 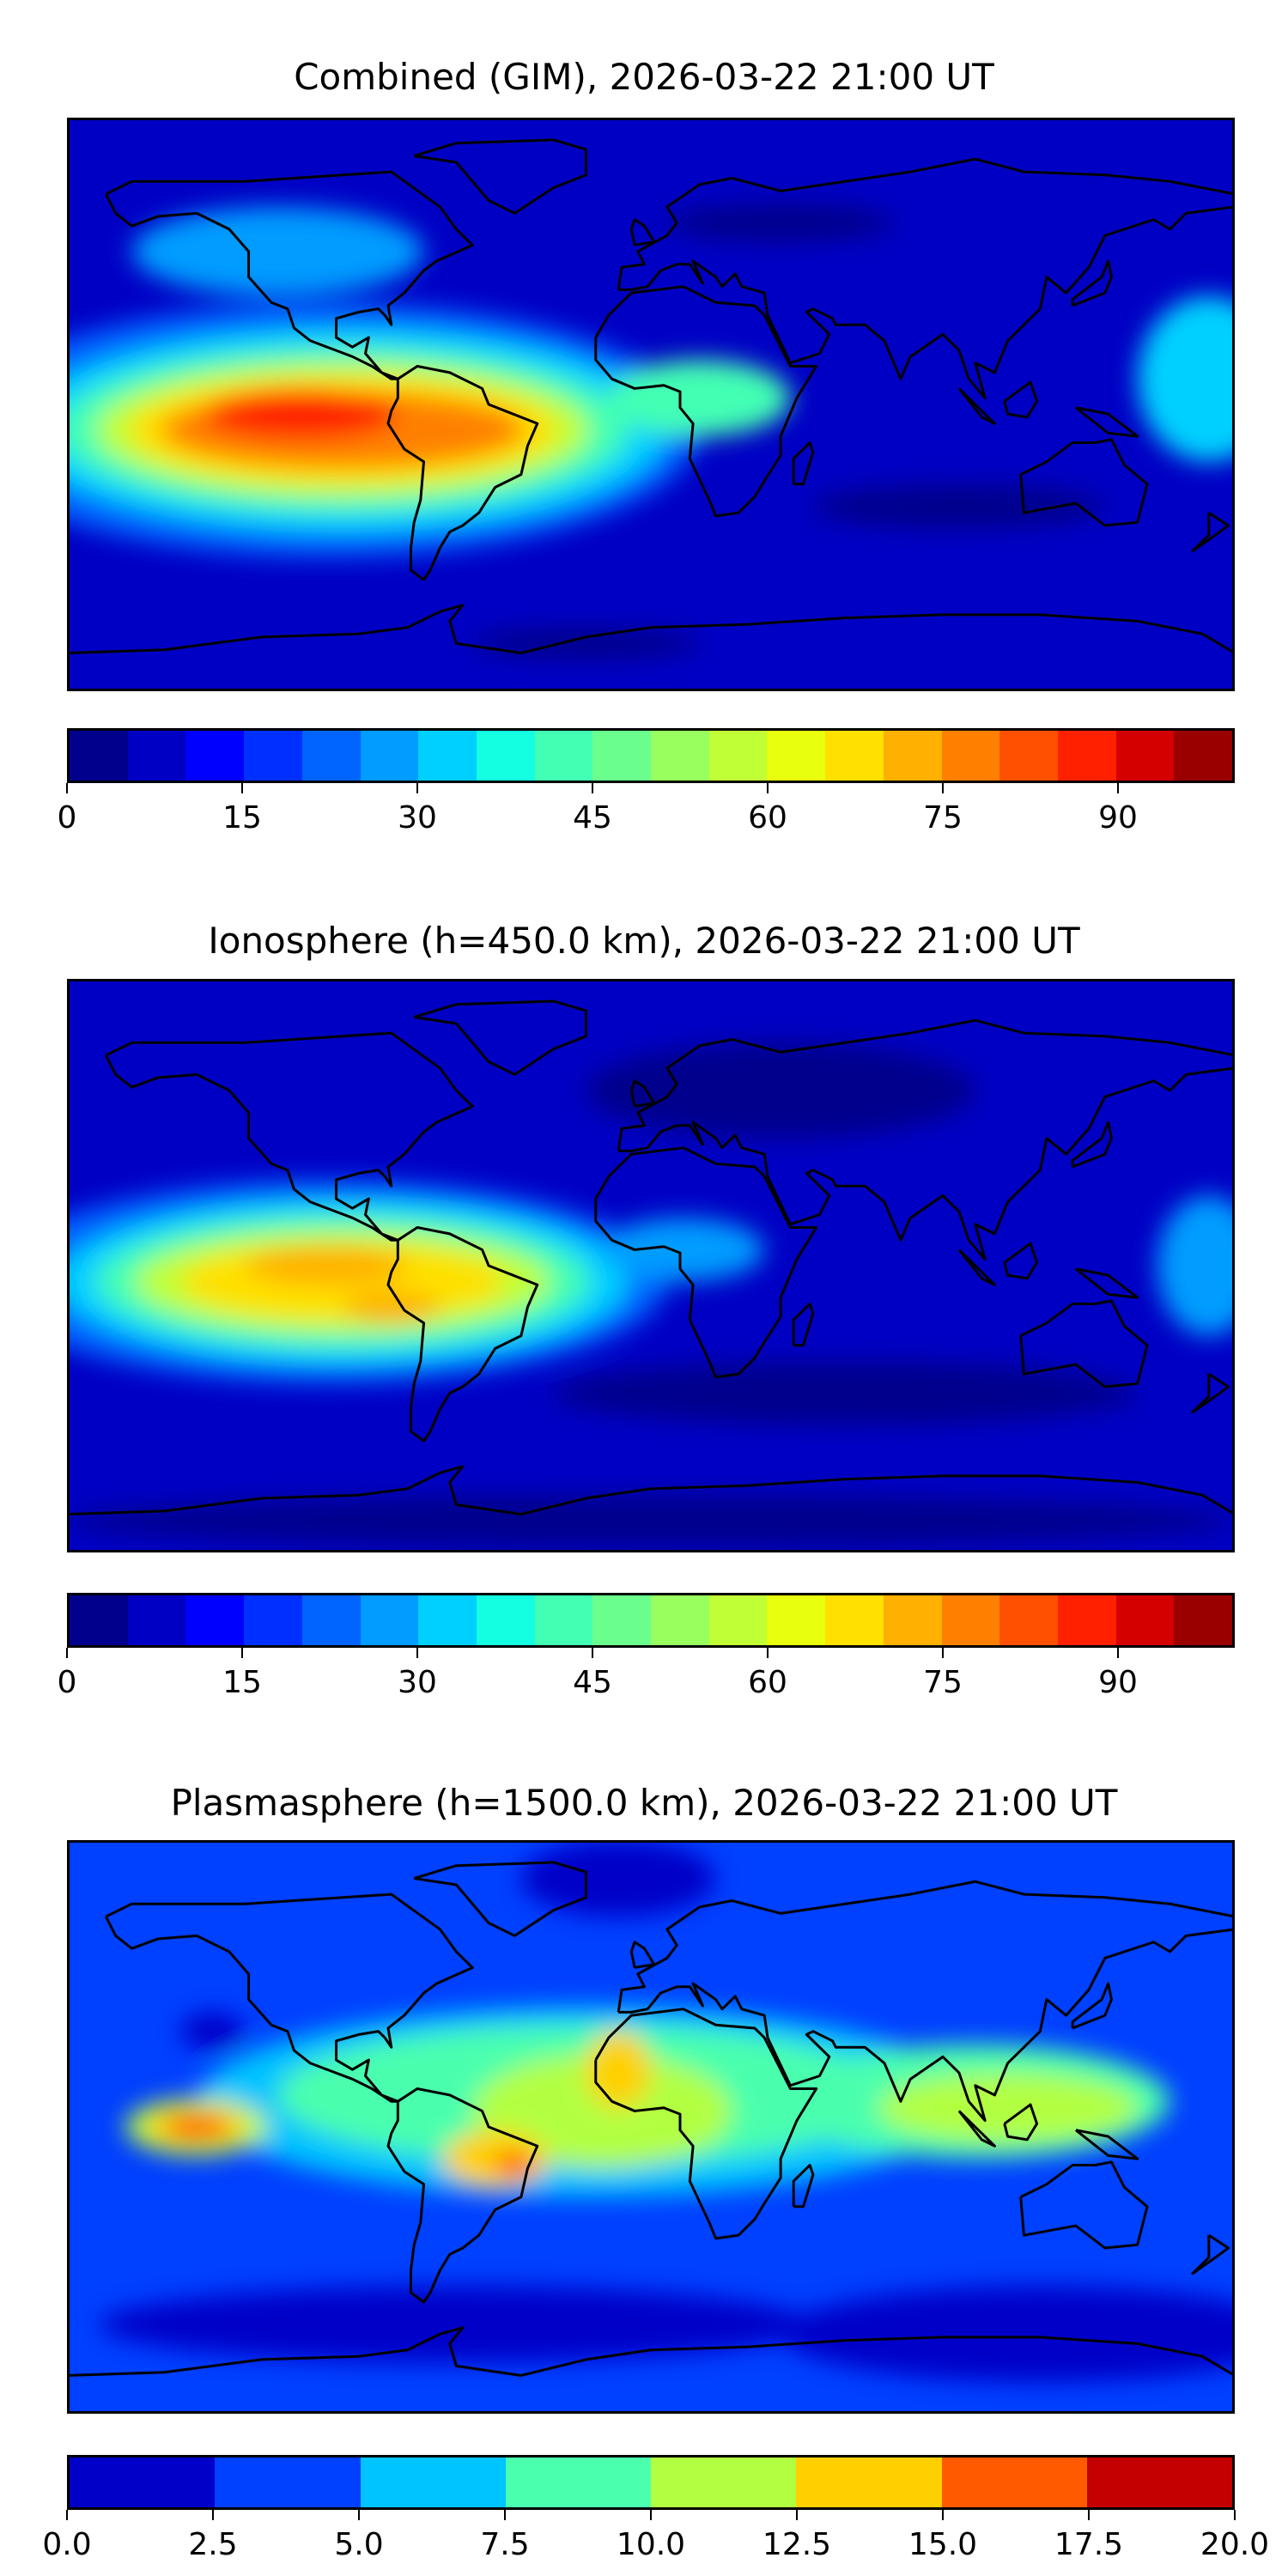 What do you see at coordinates (797, 2544) in the screenshot?
I see `tick-label: 12.5` at bounding box center [797, 2544].